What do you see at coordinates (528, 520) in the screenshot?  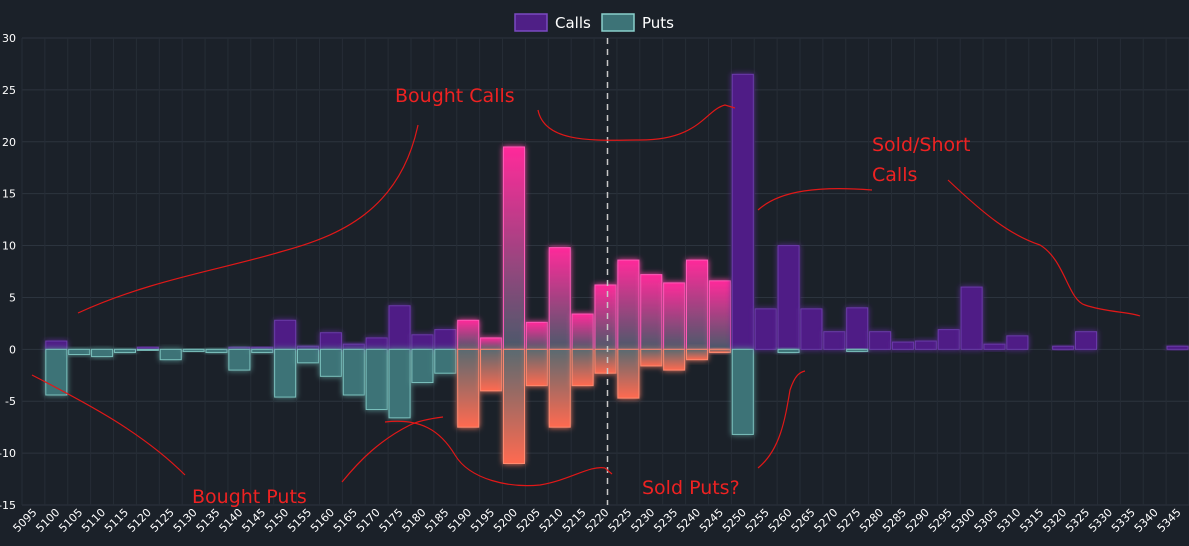 I see `x-tick-label: 5205` at bounding box center [528, 520].